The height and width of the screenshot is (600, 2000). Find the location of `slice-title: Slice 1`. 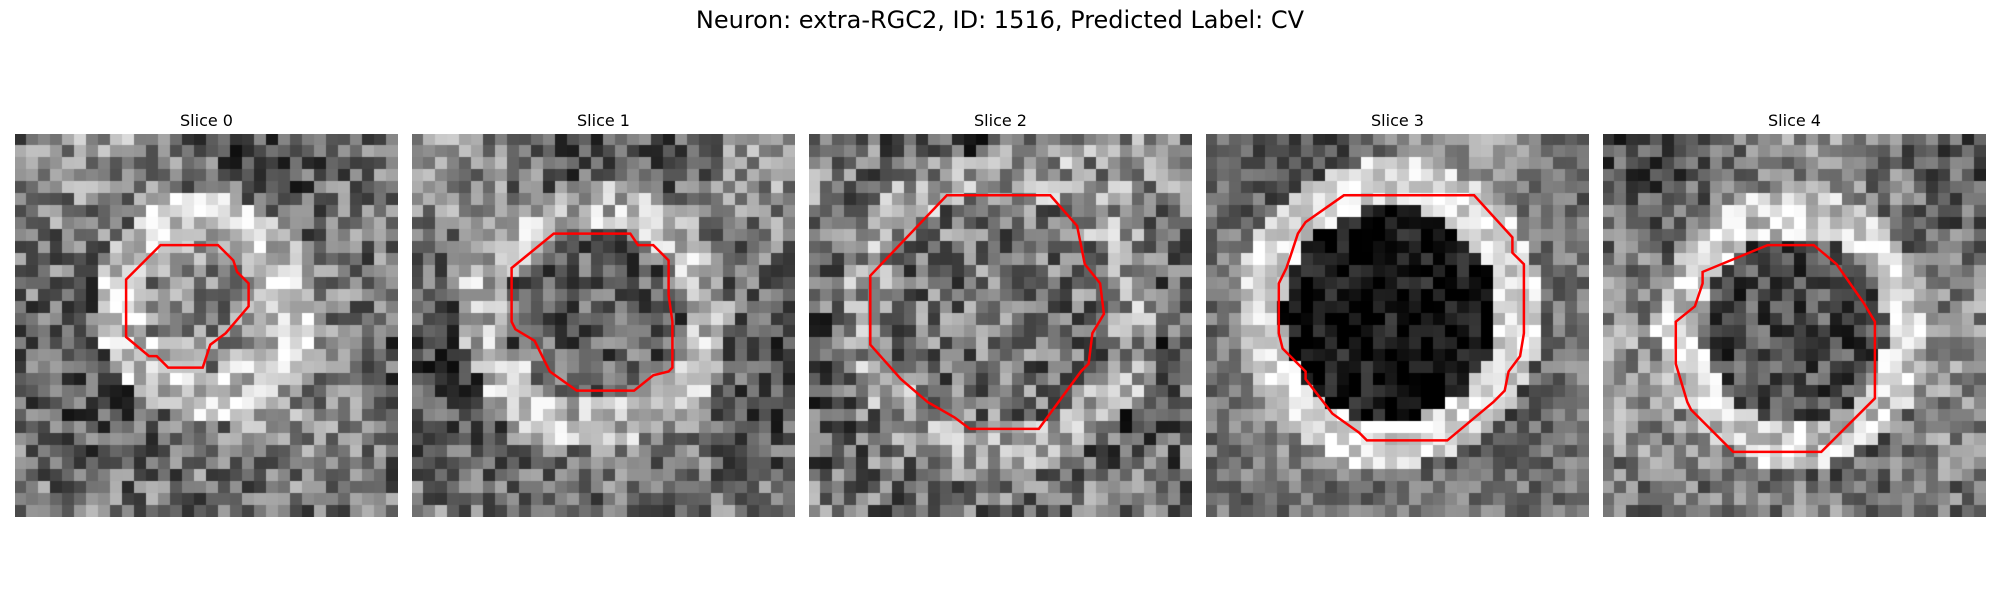

slice-title: Slice 1 is located at coordinates (603, 120).